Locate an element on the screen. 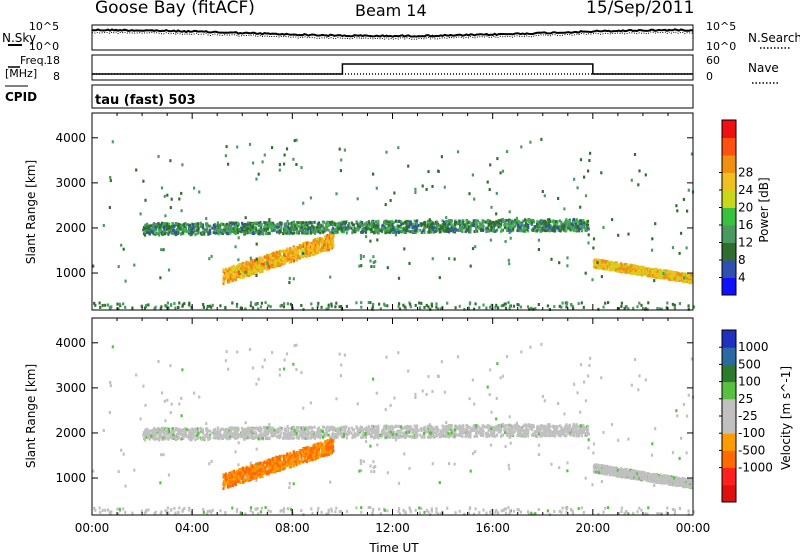 This screenshot has height=554, width=800. freq-trace is located at coordinates (392, 69).